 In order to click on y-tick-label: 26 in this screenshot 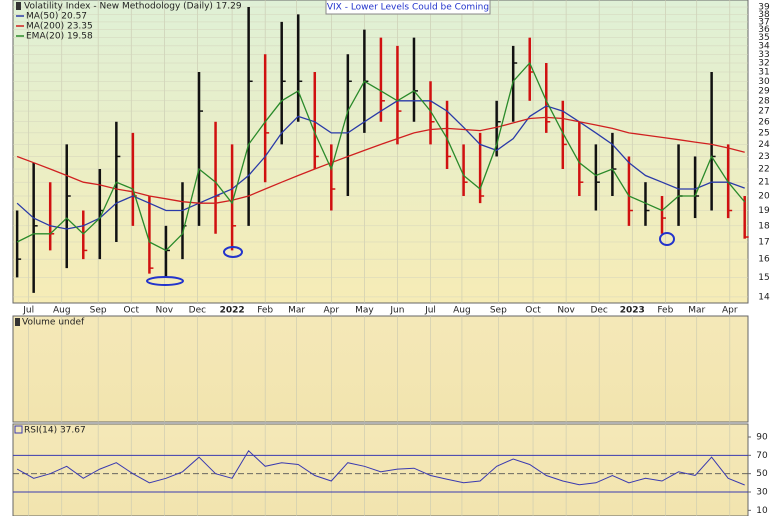, I will do `click(764, 122)`.